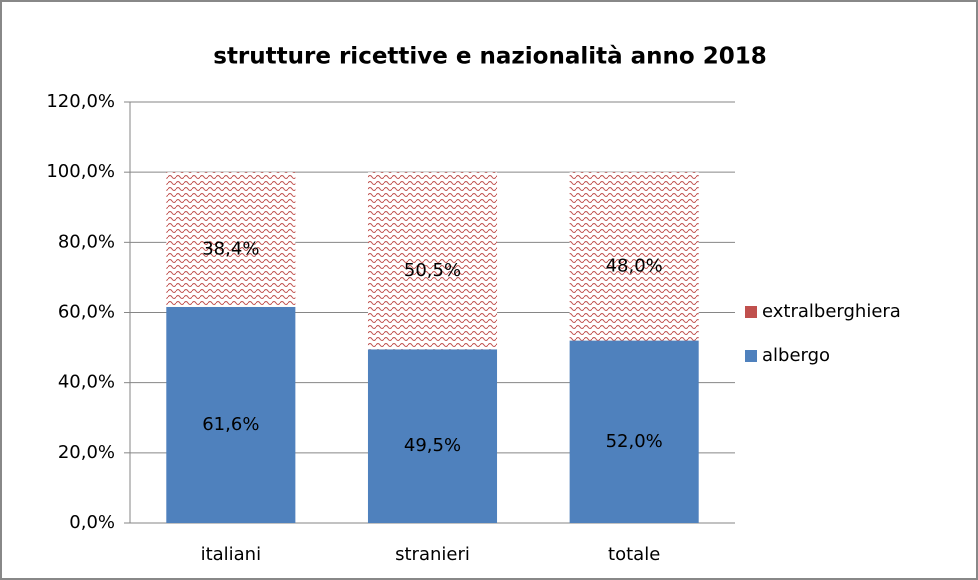 The image size is (978, 580). Describe the element at coordinates (634, 265) in the screenshot. I see `data-label: 48,0%` at that location.